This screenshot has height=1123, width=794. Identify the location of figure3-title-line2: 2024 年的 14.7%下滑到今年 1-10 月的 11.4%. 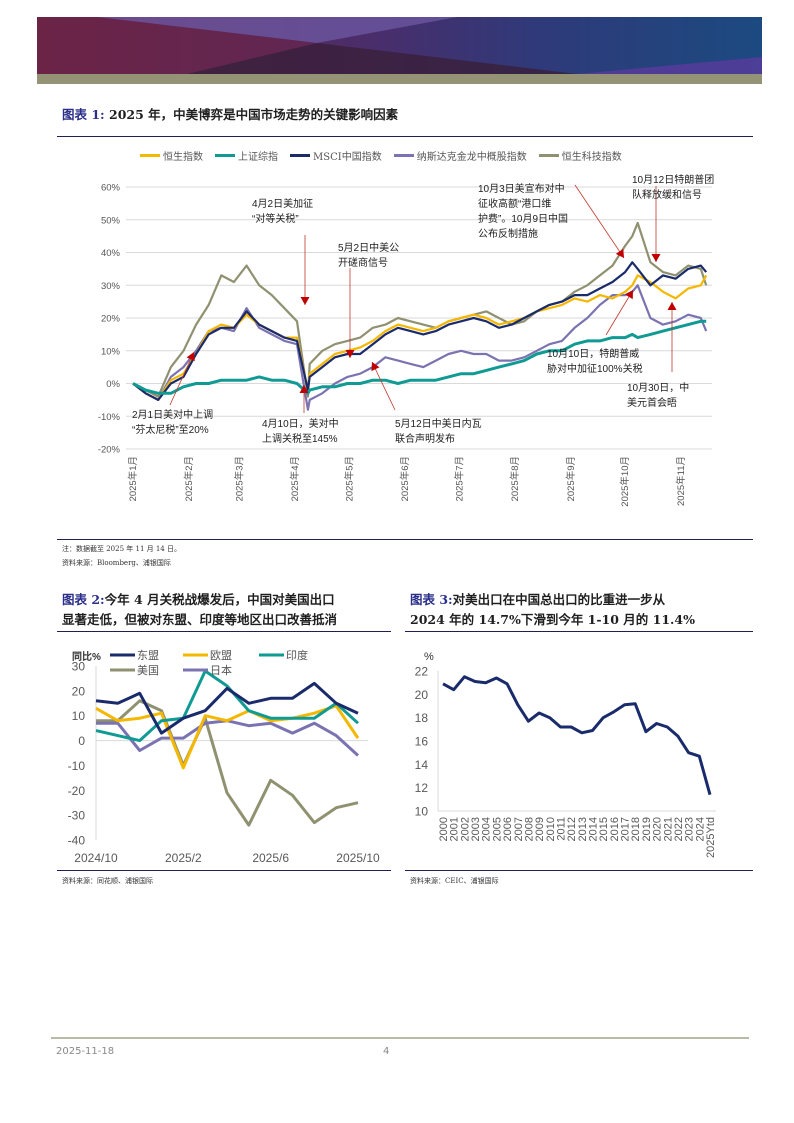
(552, 619).